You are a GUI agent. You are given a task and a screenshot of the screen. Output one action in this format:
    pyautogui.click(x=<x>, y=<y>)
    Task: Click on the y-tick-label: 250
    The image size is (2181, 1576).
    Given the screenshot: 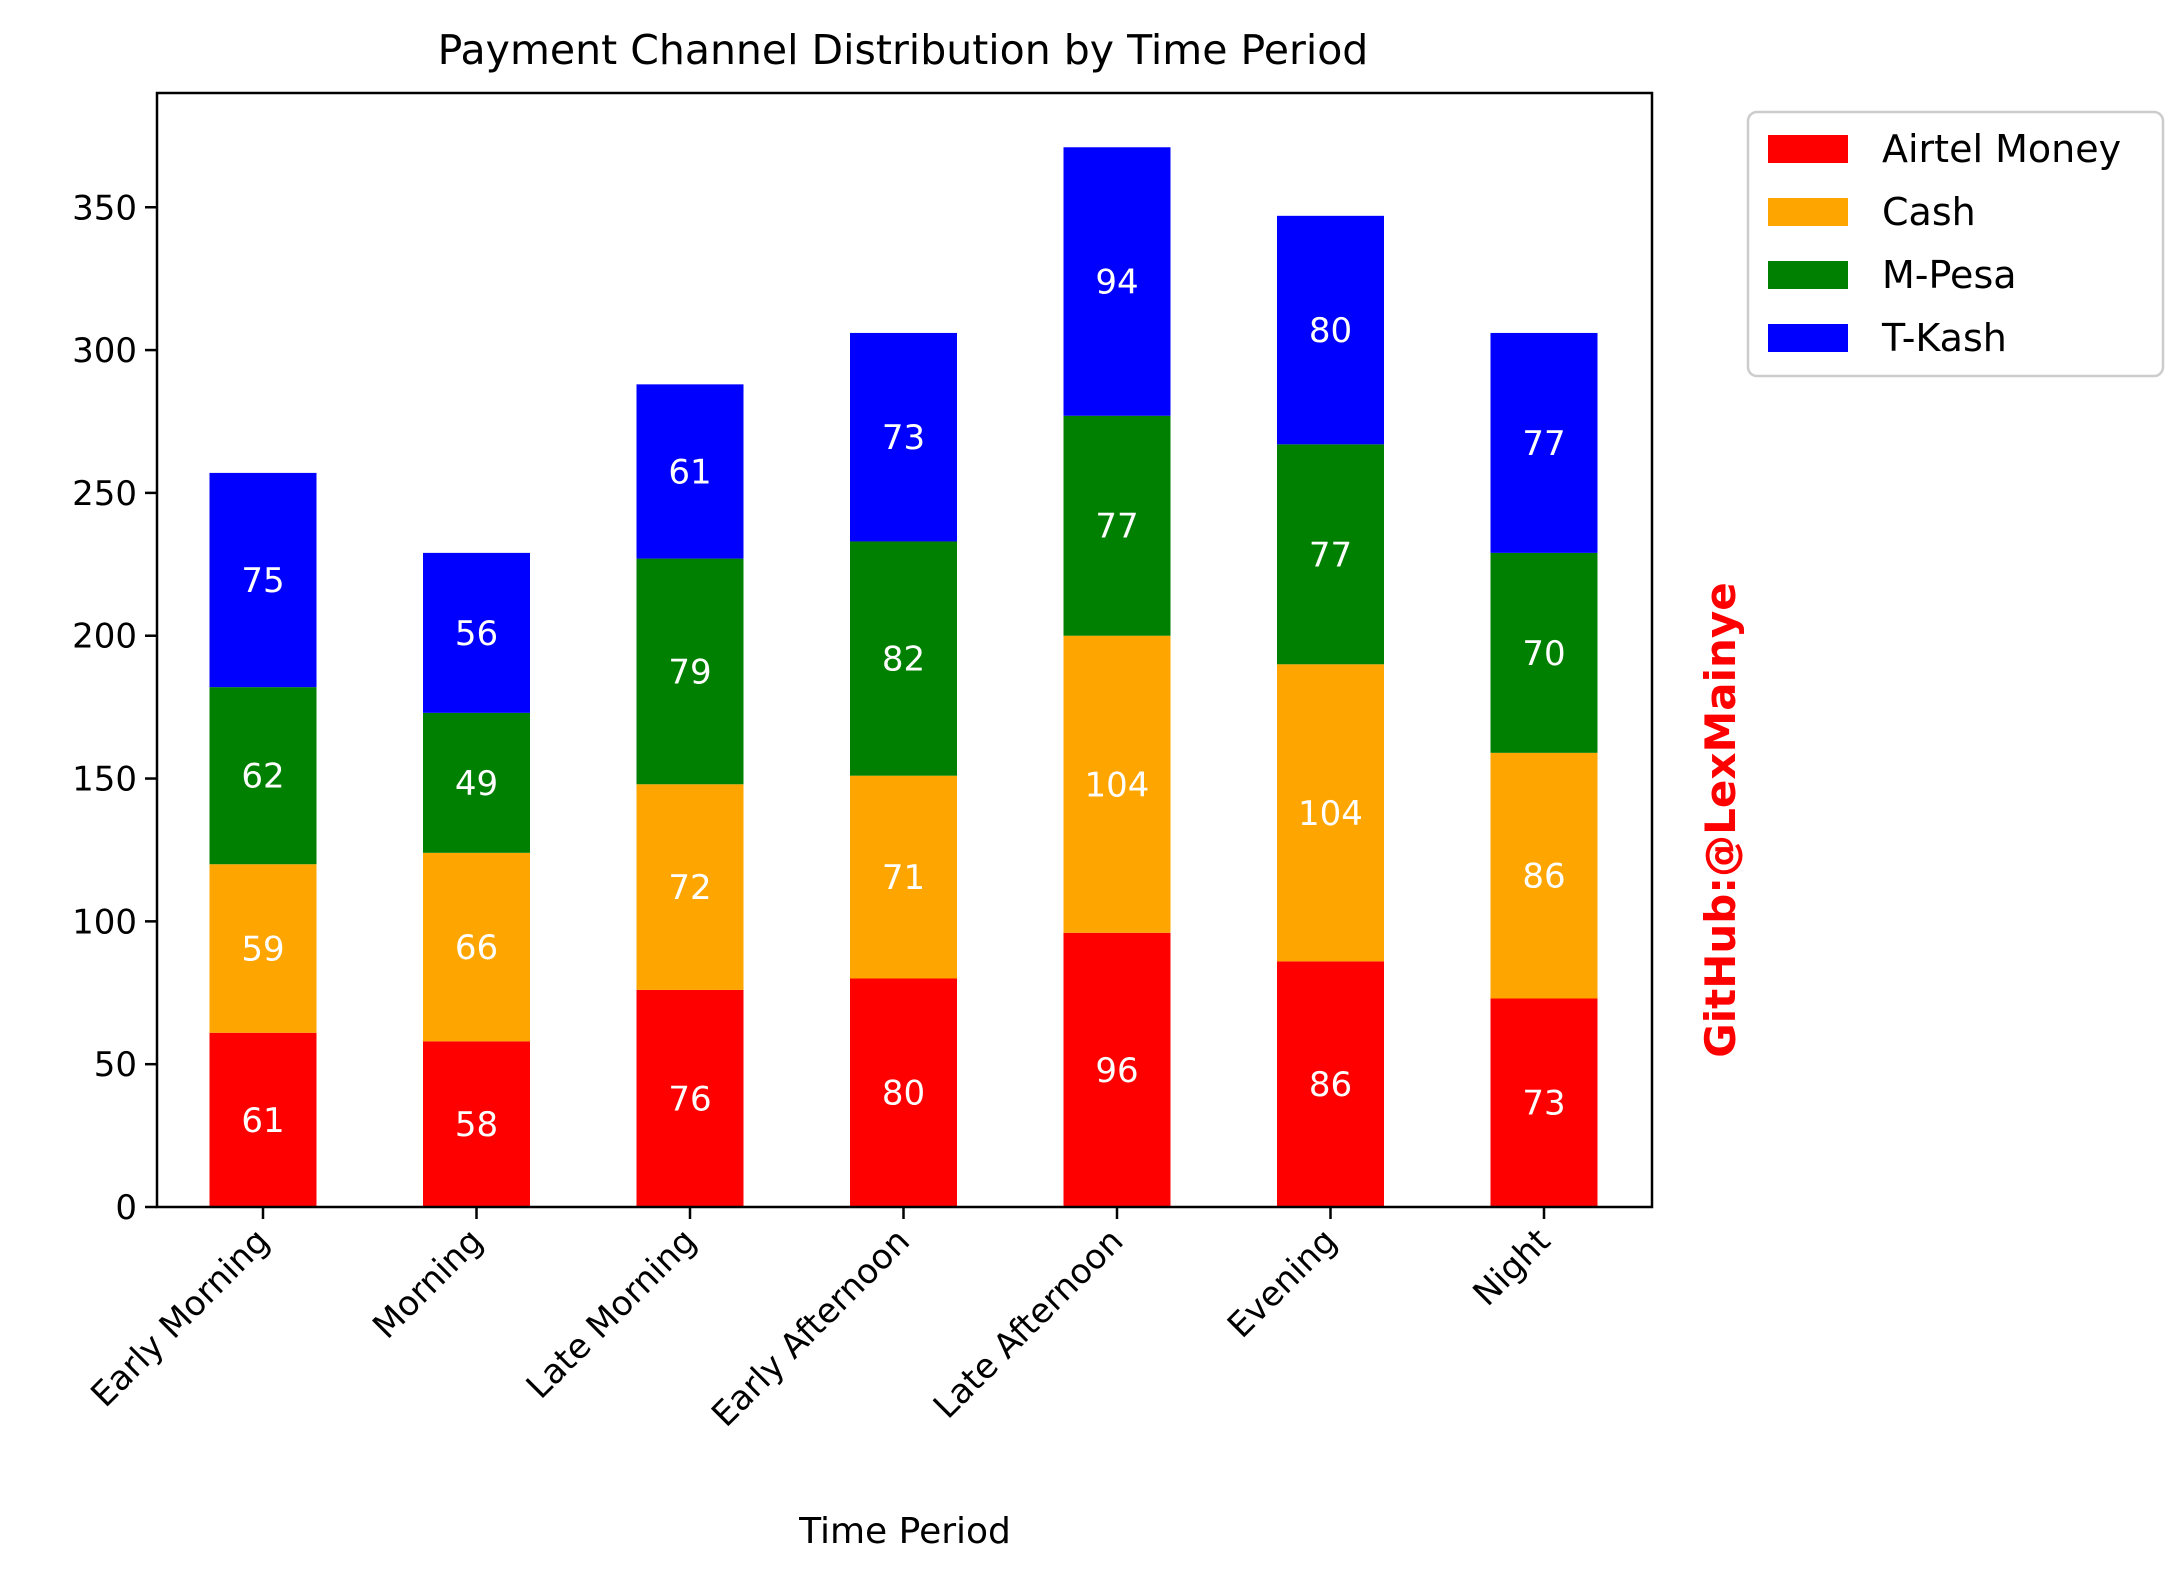 What is the action you would take?
    pyautogui.click(x=104, y=494)
    